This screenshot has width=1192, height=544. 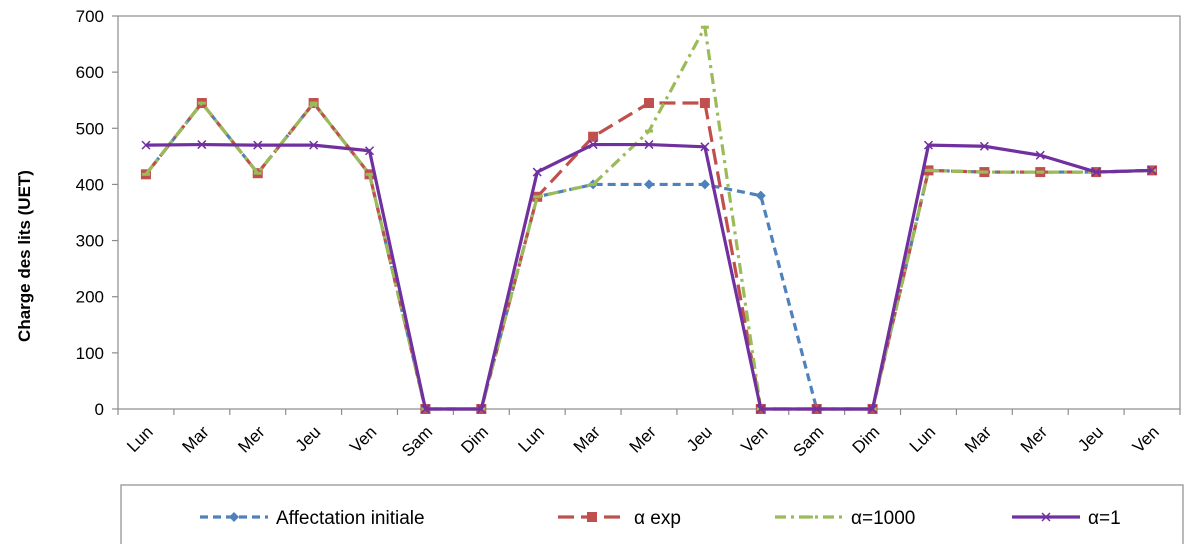 What do you see at coordinates (90, 184) in the screenshot?
I see `y-tick-label: 400` at bounding box center [90, 184].